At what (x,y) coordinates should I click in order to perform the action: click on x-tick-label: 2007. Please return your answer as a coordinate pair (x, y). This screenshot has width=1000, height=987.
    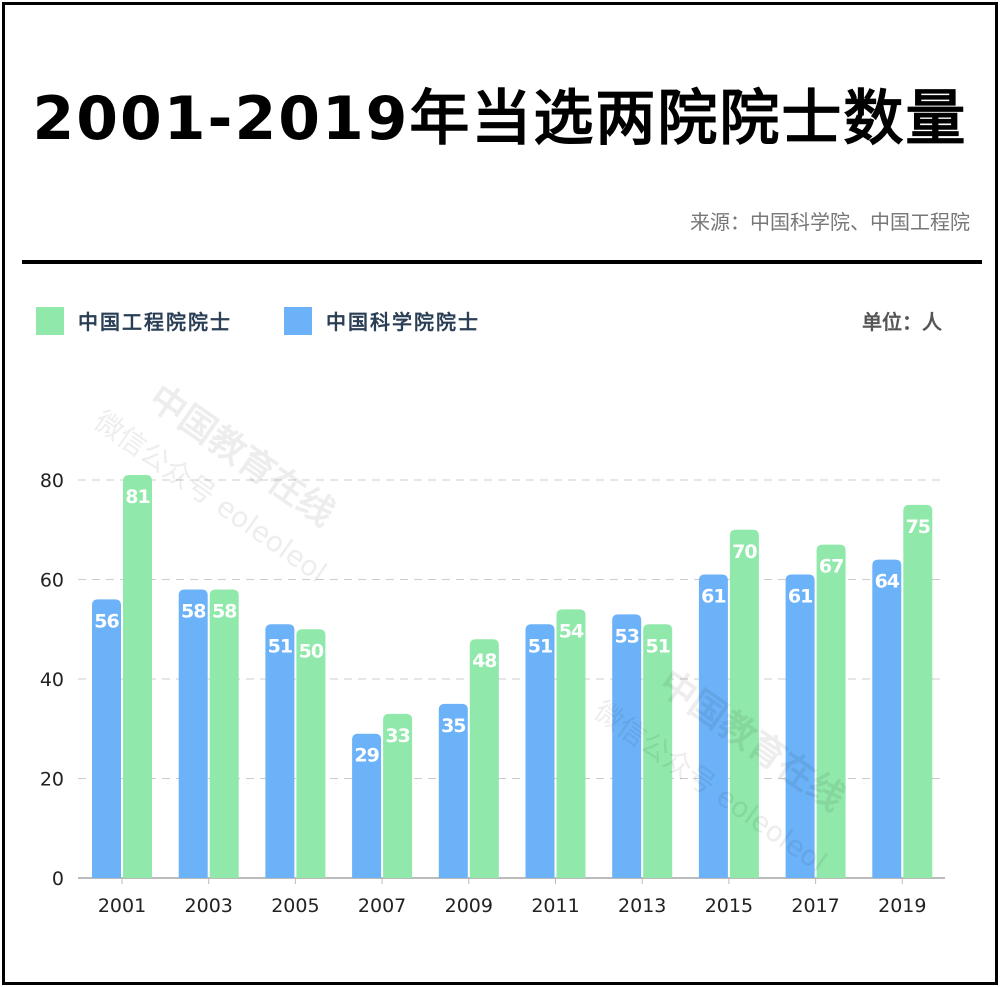
    Looking at the image, I should click on (382, 906).